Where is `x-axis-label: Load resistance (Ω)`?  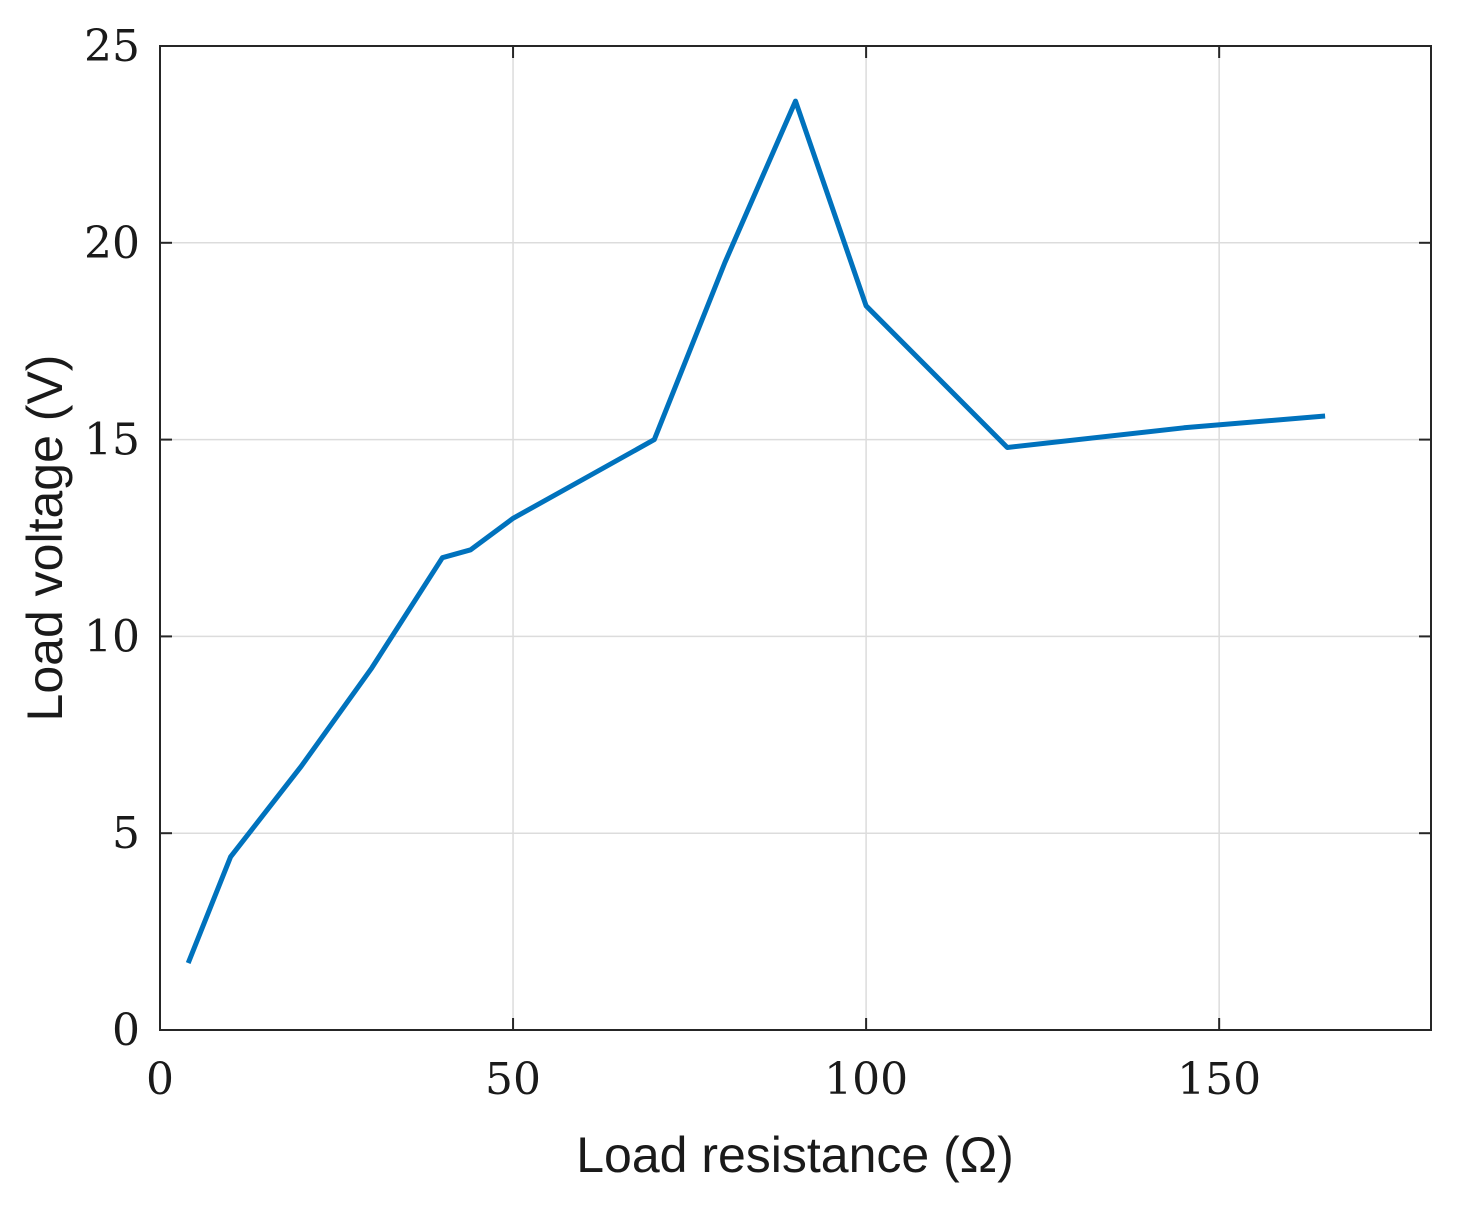
x-axis-label: Load resistance (Ω) is located at coordinates (795, 1155).